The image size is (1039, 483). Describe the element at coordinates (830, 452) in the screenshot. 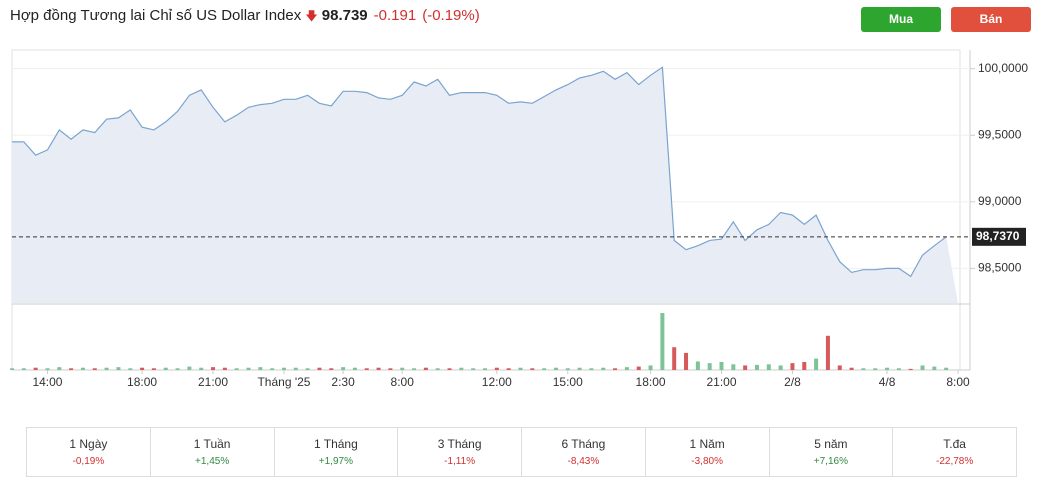

I see `period-cell: 5 năm +7,16%` at that location.